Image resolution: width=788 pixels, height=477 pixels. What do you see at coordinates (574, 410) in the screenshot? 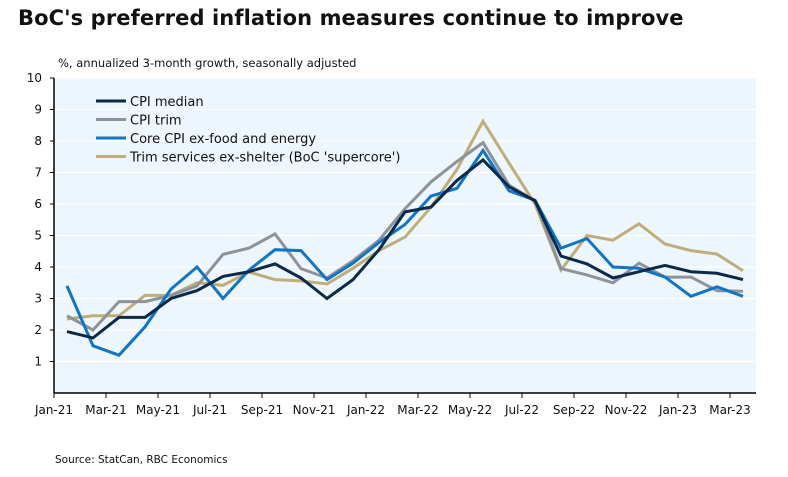
I see `x-tick-label: Sep-22` at bounding box center [574, 410].